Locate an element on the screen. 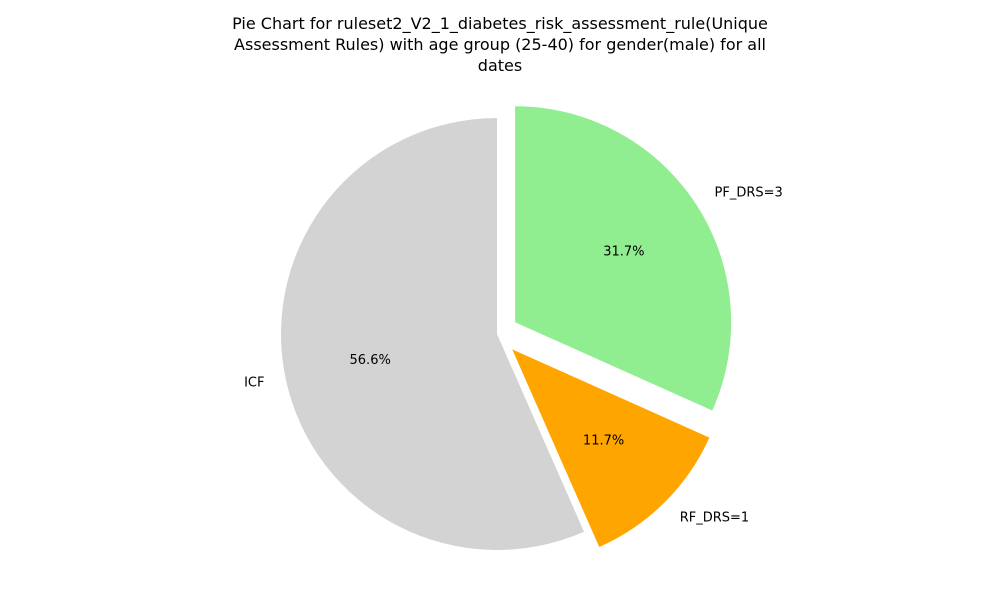  slice-category-label-2: PF_DRS=3 is located at coordinates (749, 193).